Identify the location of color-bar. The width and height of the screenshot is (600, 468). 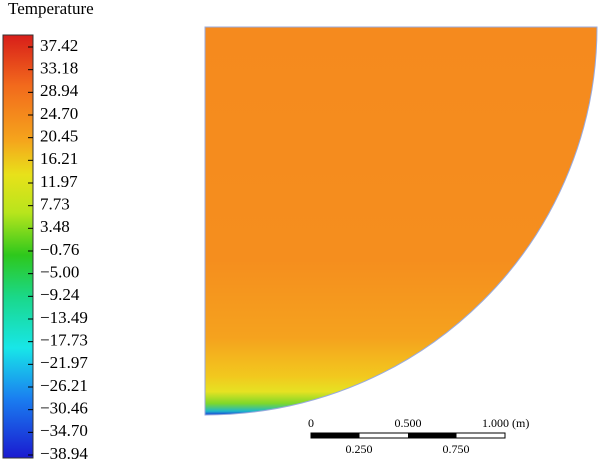
(18, 246).